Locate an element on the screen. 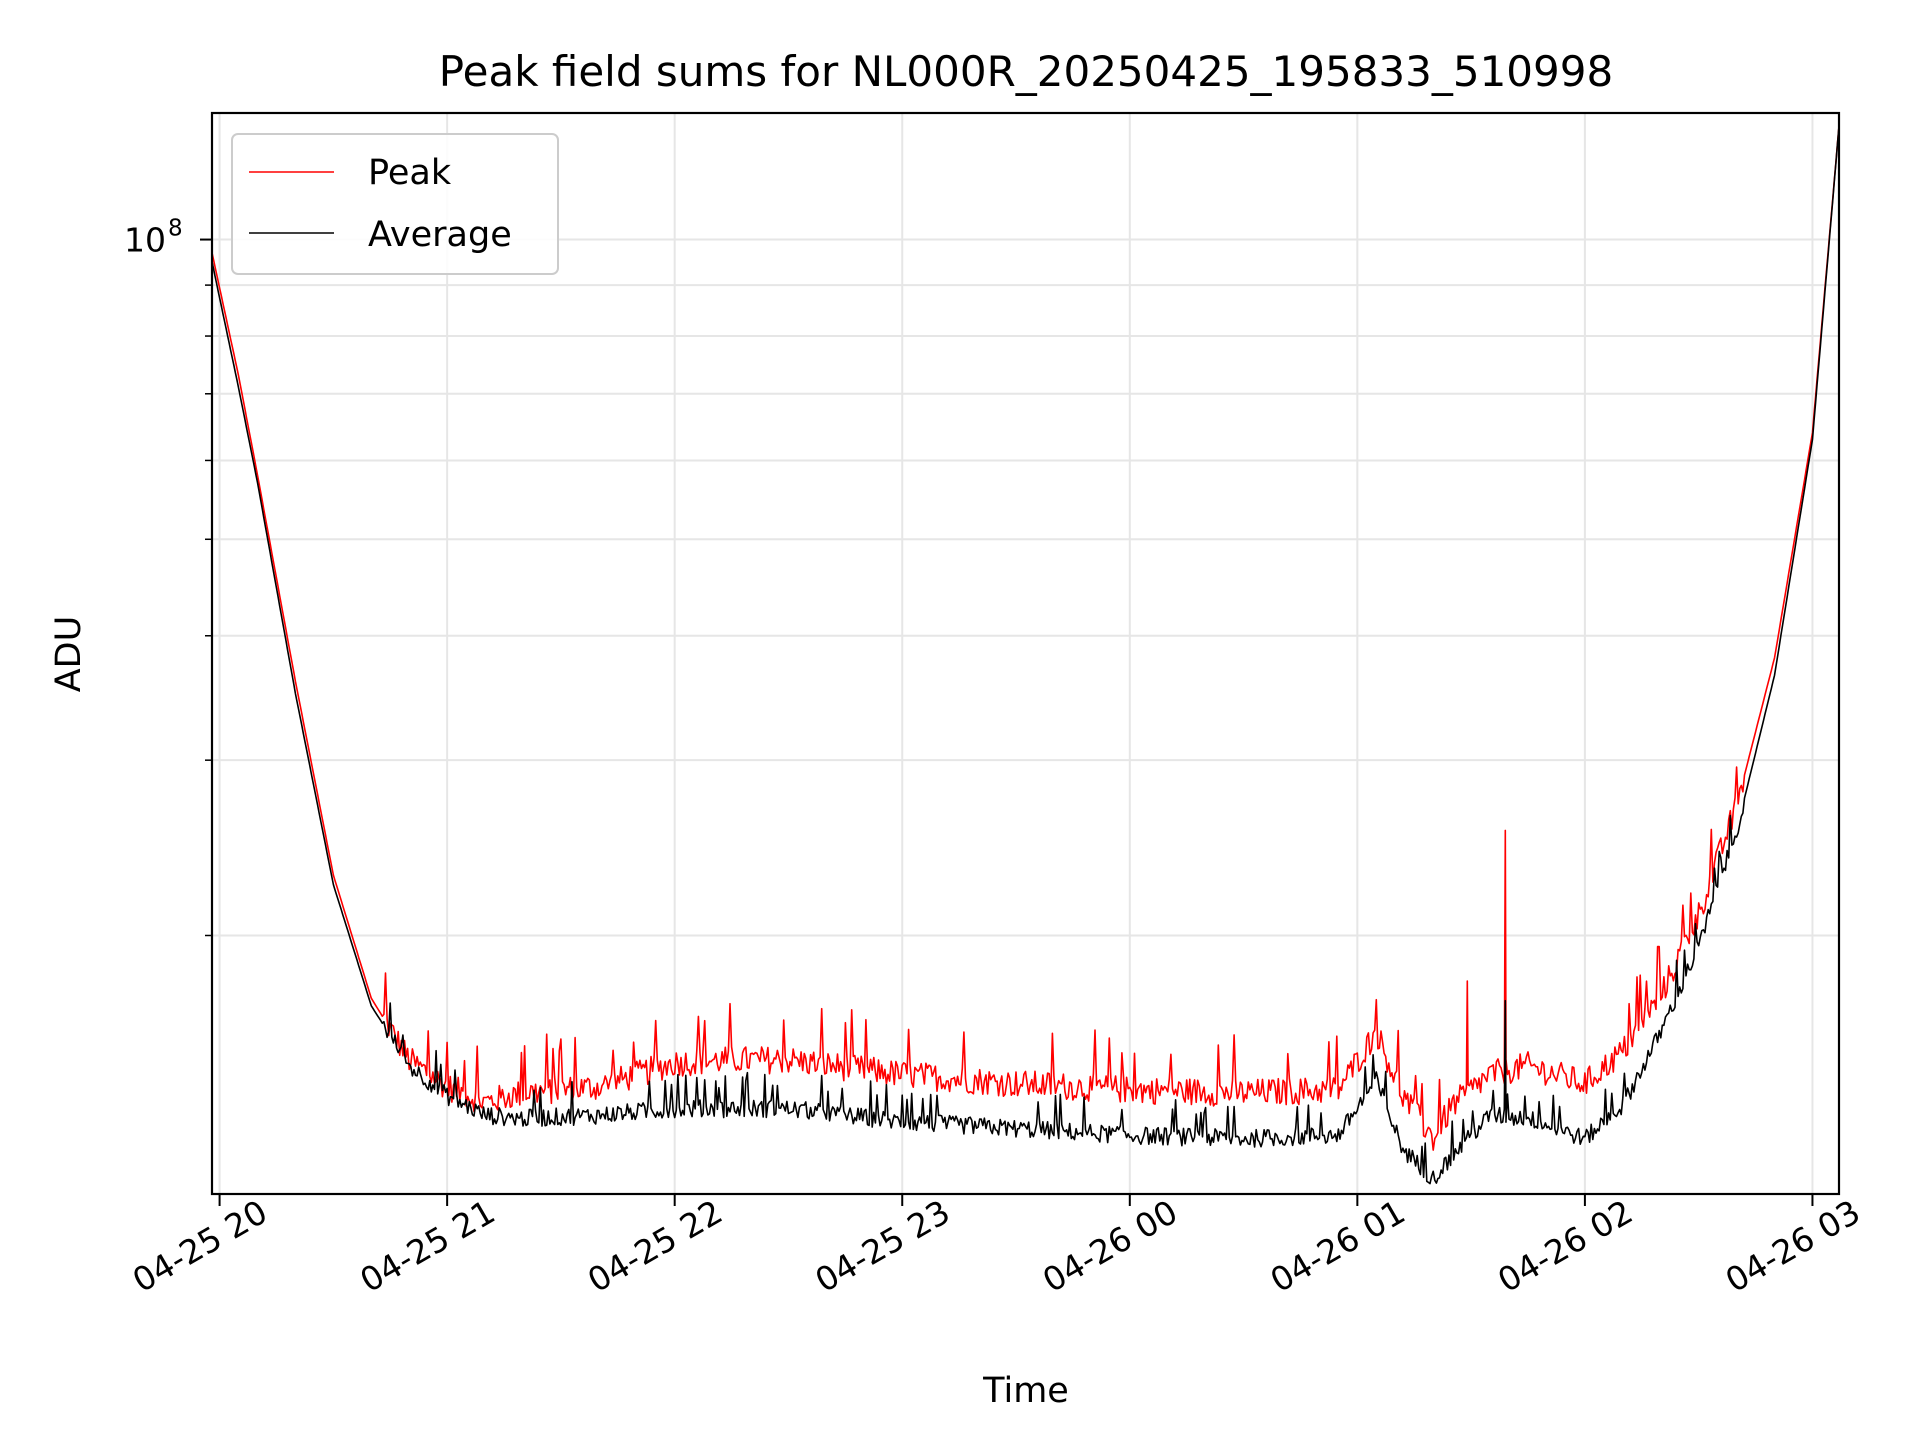  y-axis-label: ADU is located at coordinates (69, 654).